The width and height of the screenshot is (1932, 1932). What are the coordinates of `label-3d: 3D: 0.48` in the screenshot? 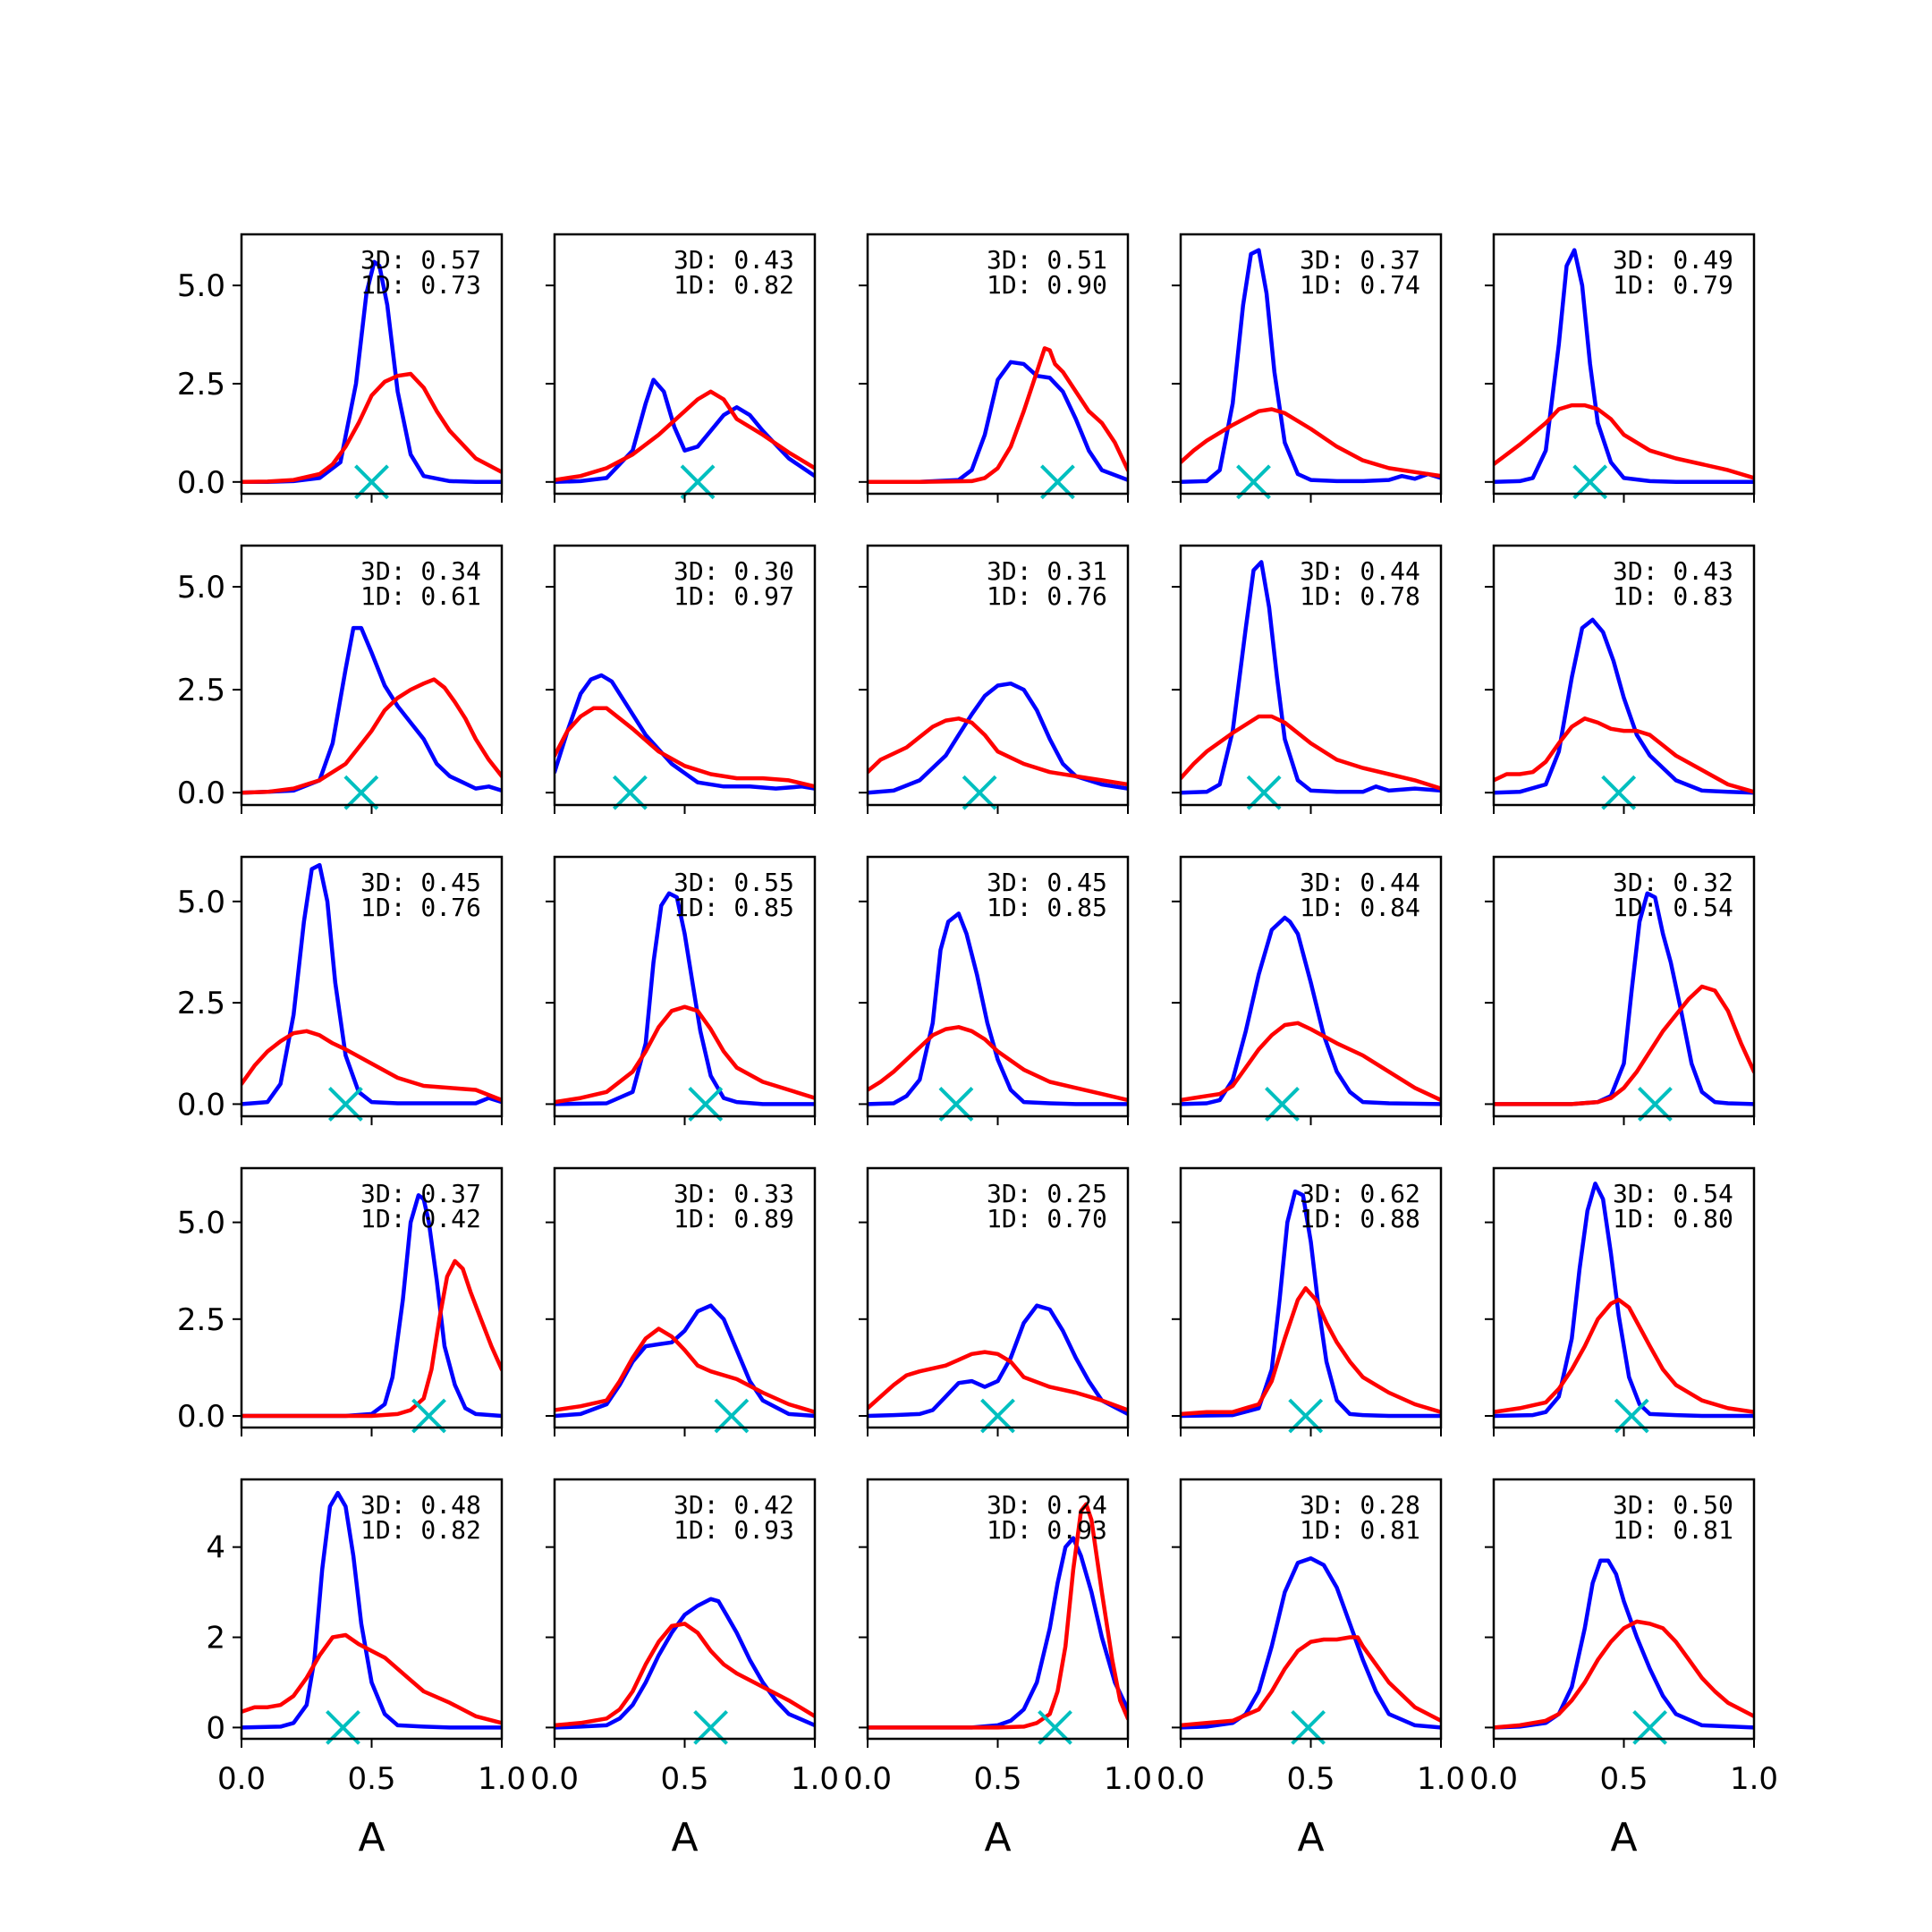 It's located at (420, 1505).